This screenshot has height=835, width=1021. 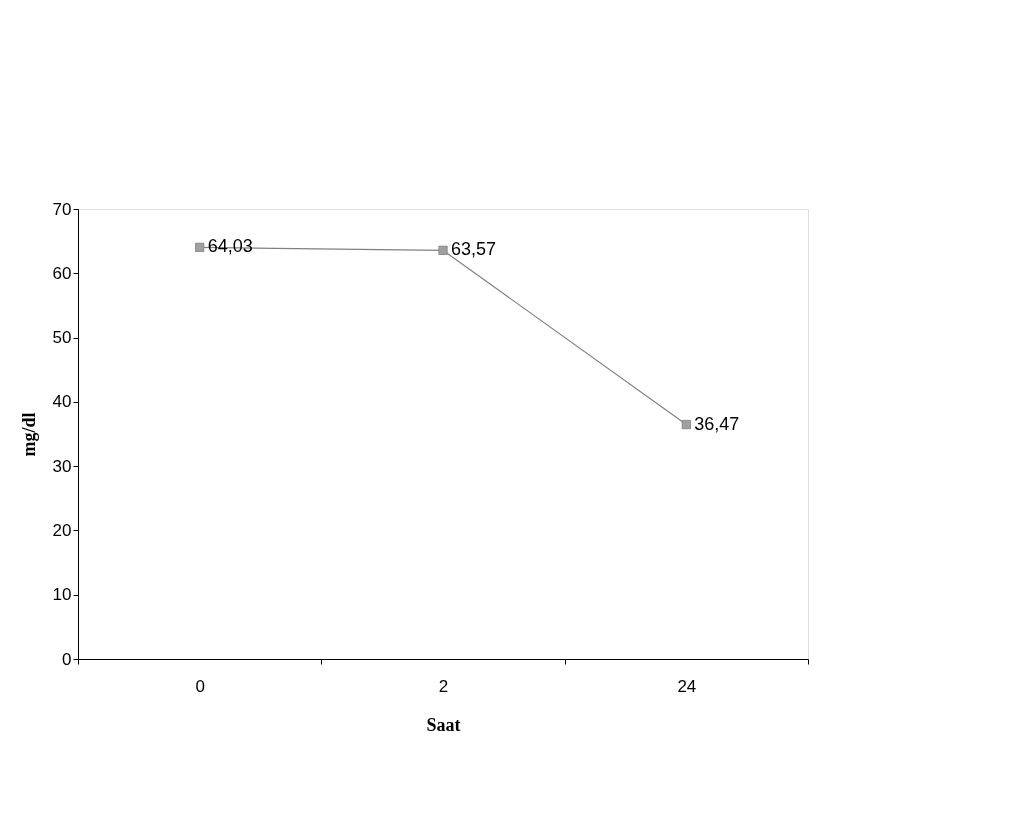 I want to click on y-tick-label: 10, so click(x=62, y=595).